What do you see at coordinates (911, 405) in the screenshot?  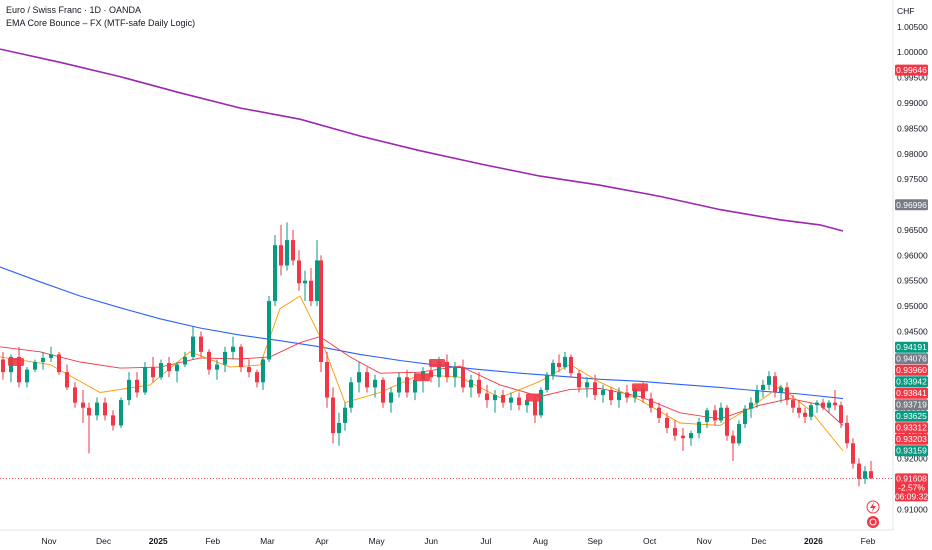 I see `price-tag-label: 0.93719` at bounding box center [911, 405].